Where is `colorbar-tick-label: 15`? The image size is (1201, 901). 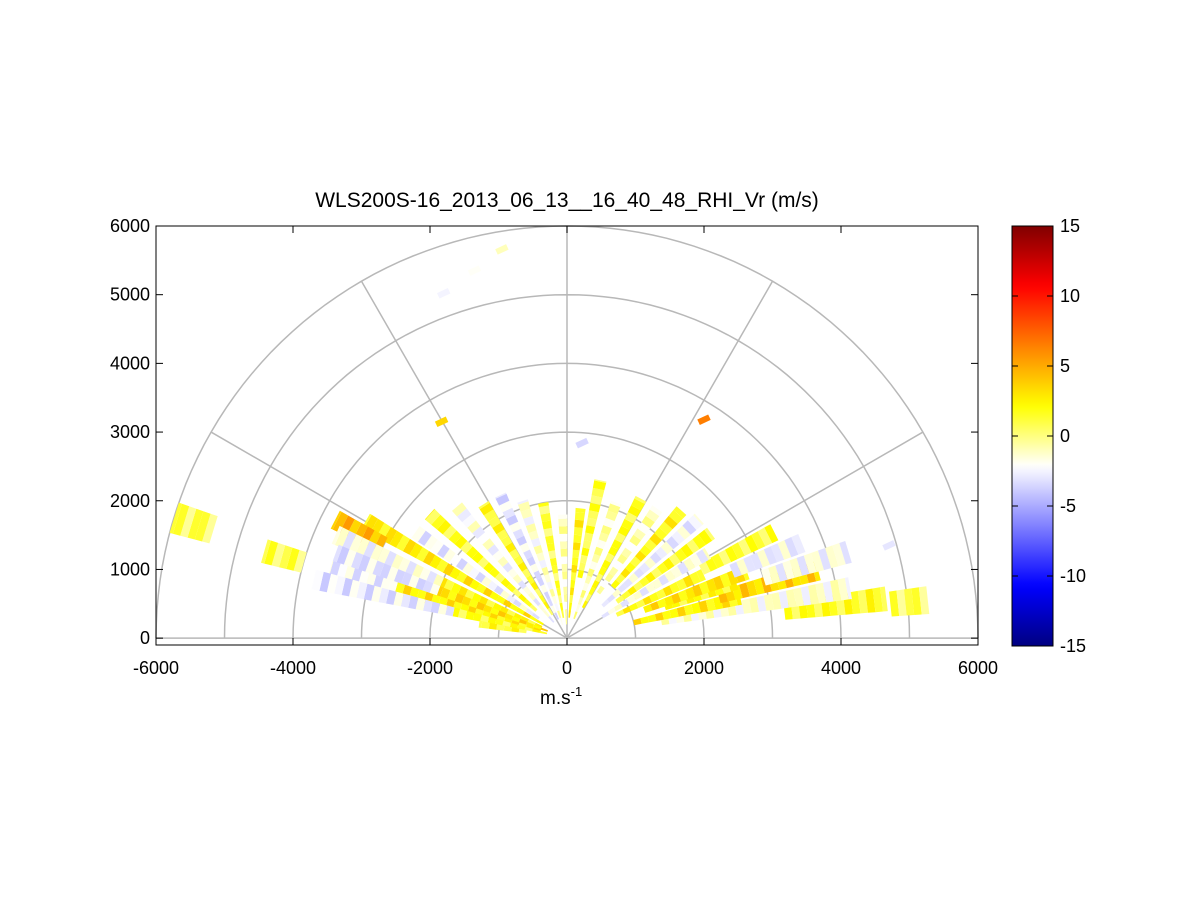 colorbar-tick-label: 15 is located at coordinates (1070, 226).